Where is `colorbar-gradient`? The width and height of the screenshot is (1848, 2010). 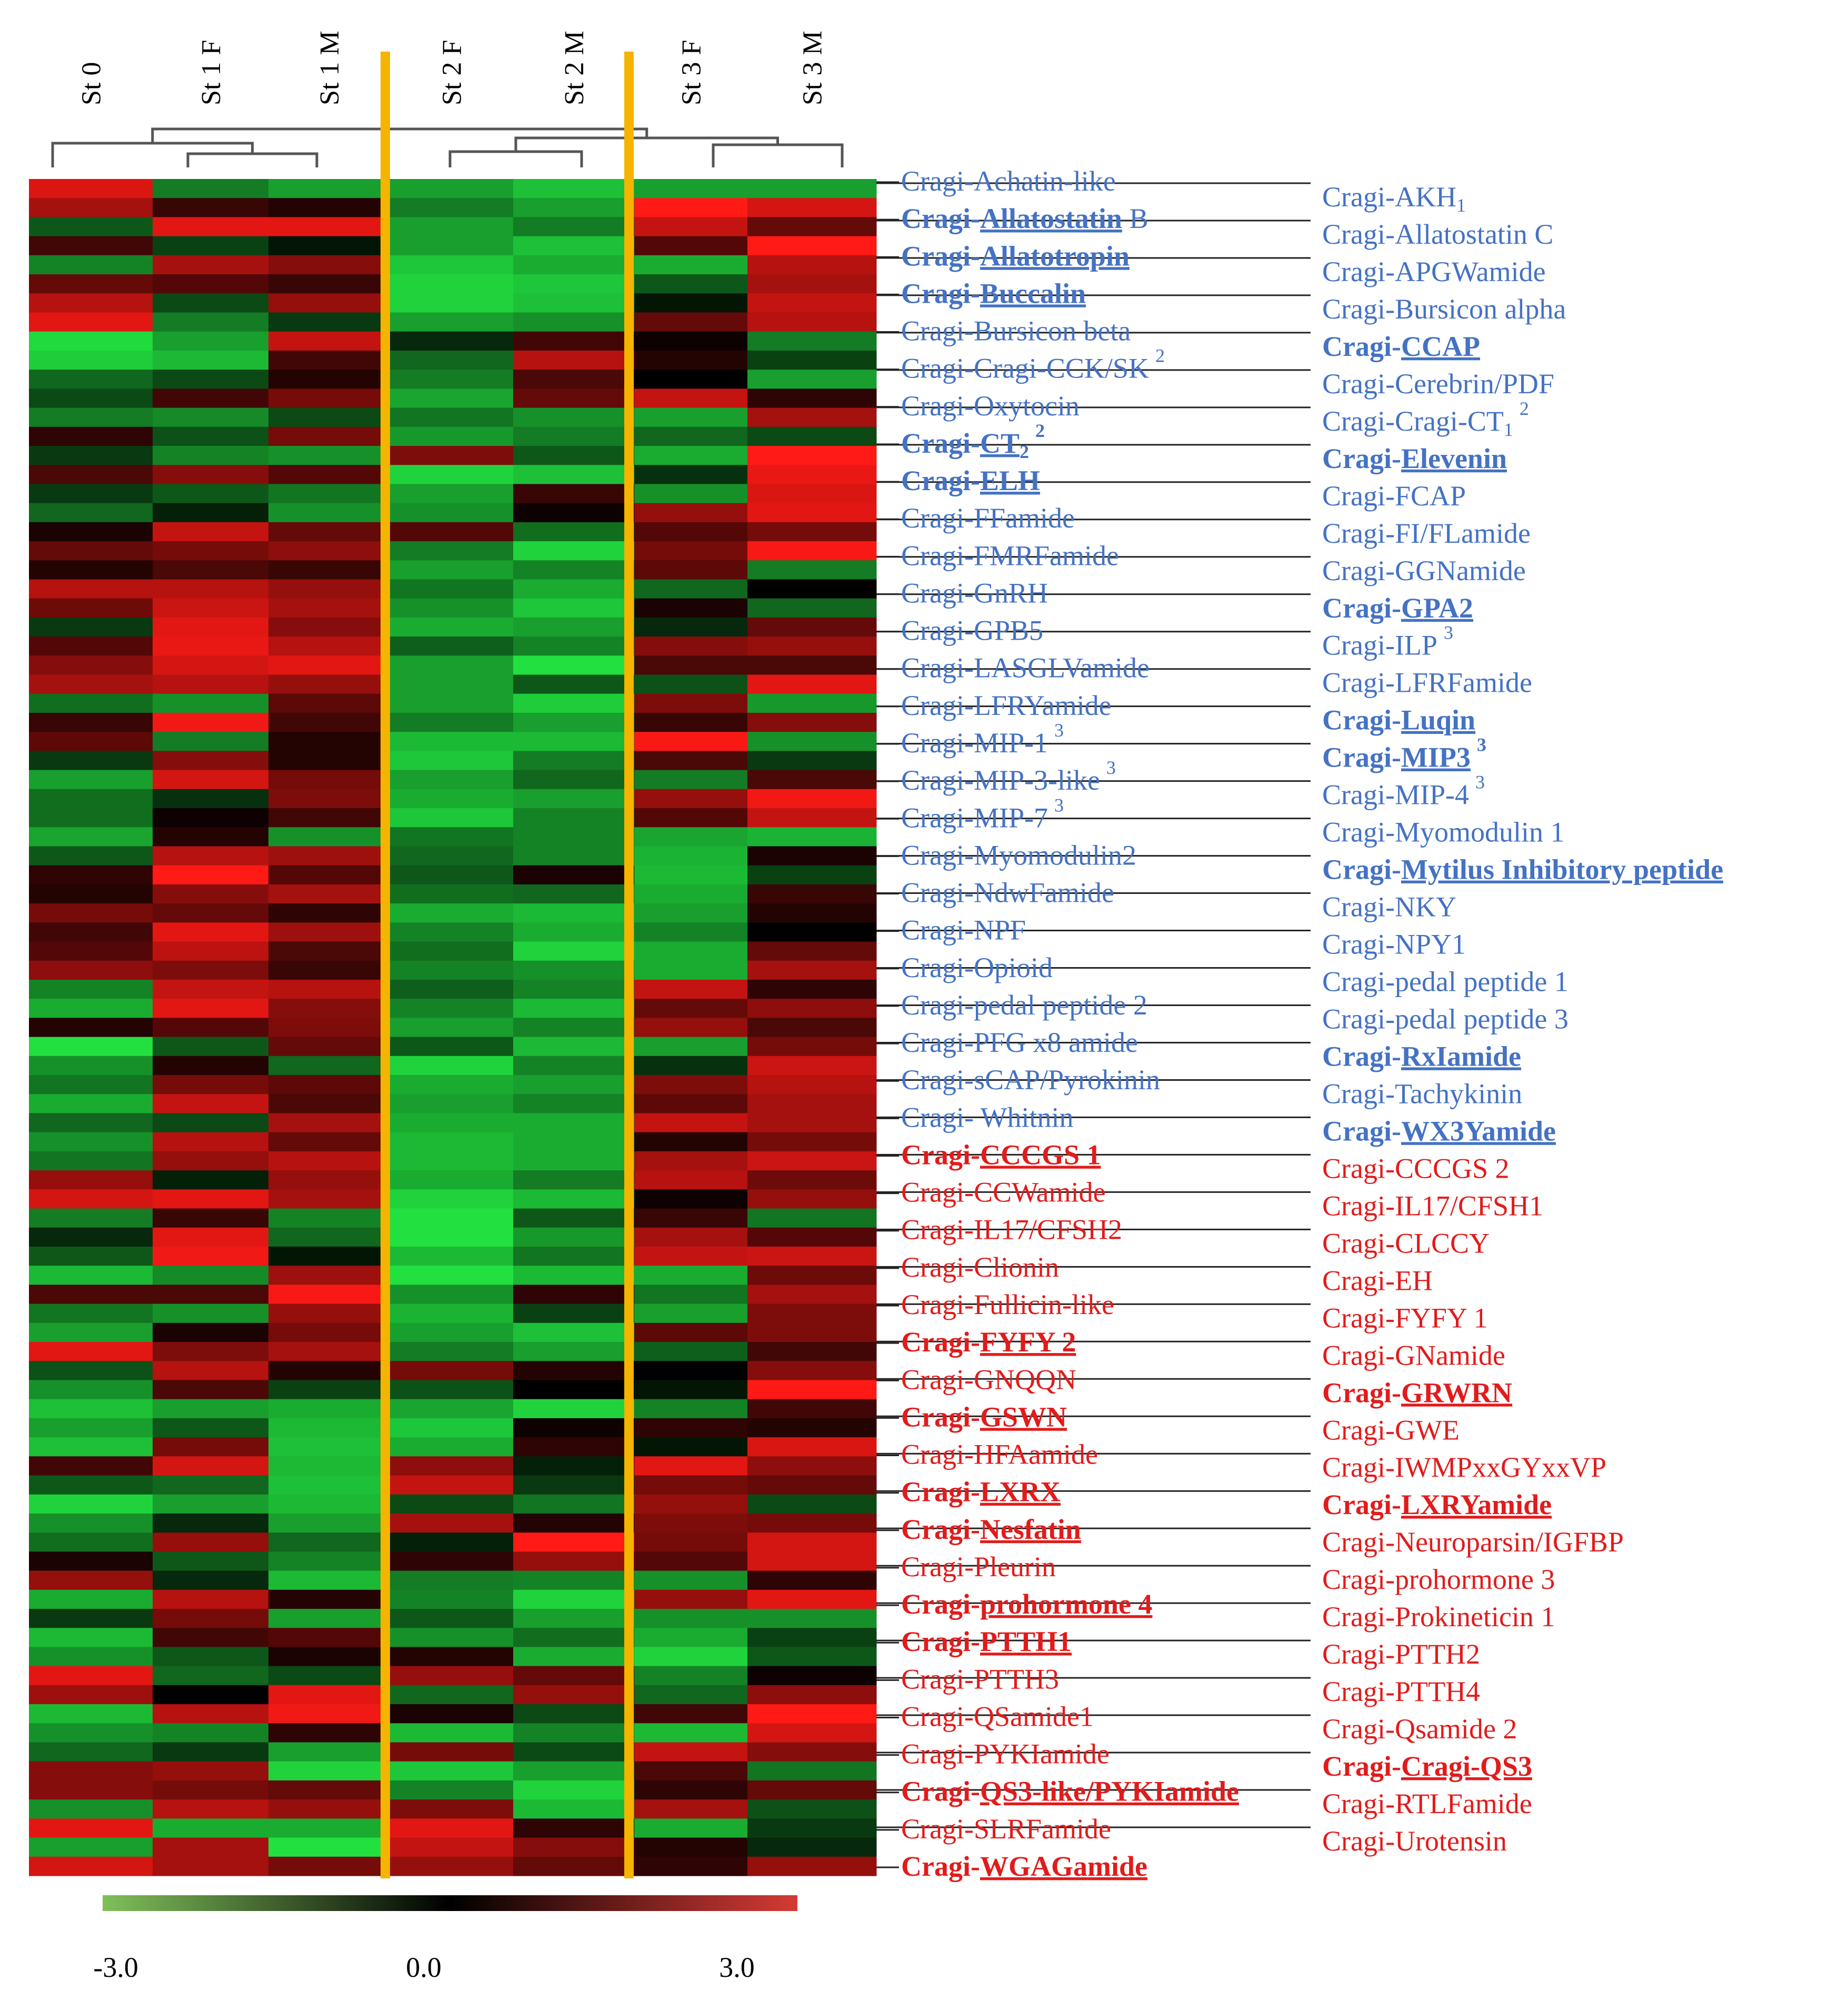 colorbar-gradient is located at coordinates (450, 1903).